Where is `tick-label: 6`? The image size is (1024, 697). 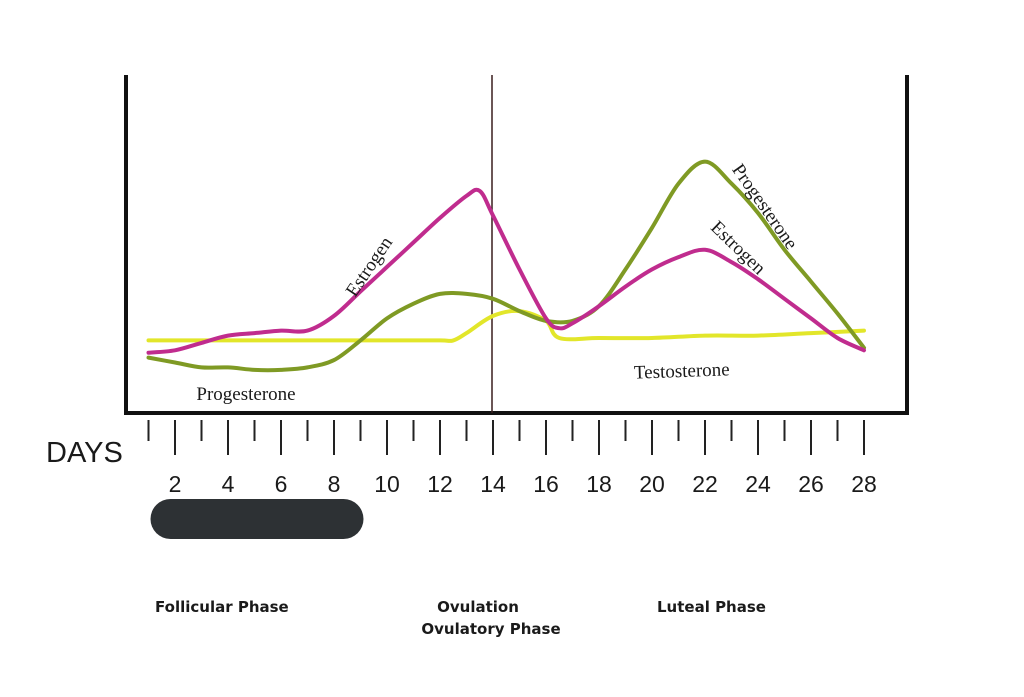
tick-label: 6 is located at coordinates (281, 484).